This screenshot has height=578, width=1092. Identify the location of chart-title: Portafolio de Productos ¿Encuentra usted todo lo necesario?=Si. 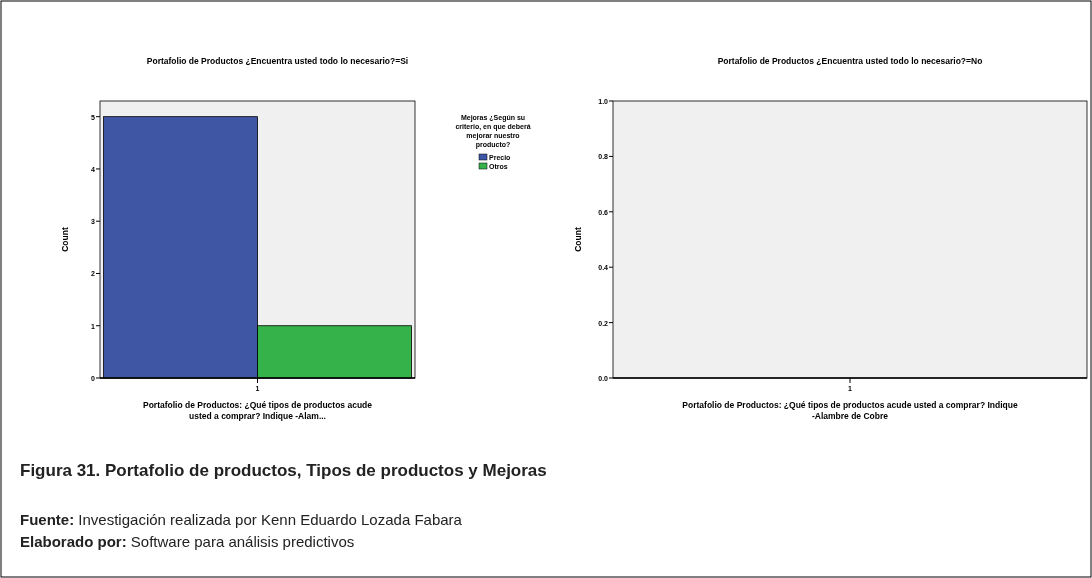
(277, 61).